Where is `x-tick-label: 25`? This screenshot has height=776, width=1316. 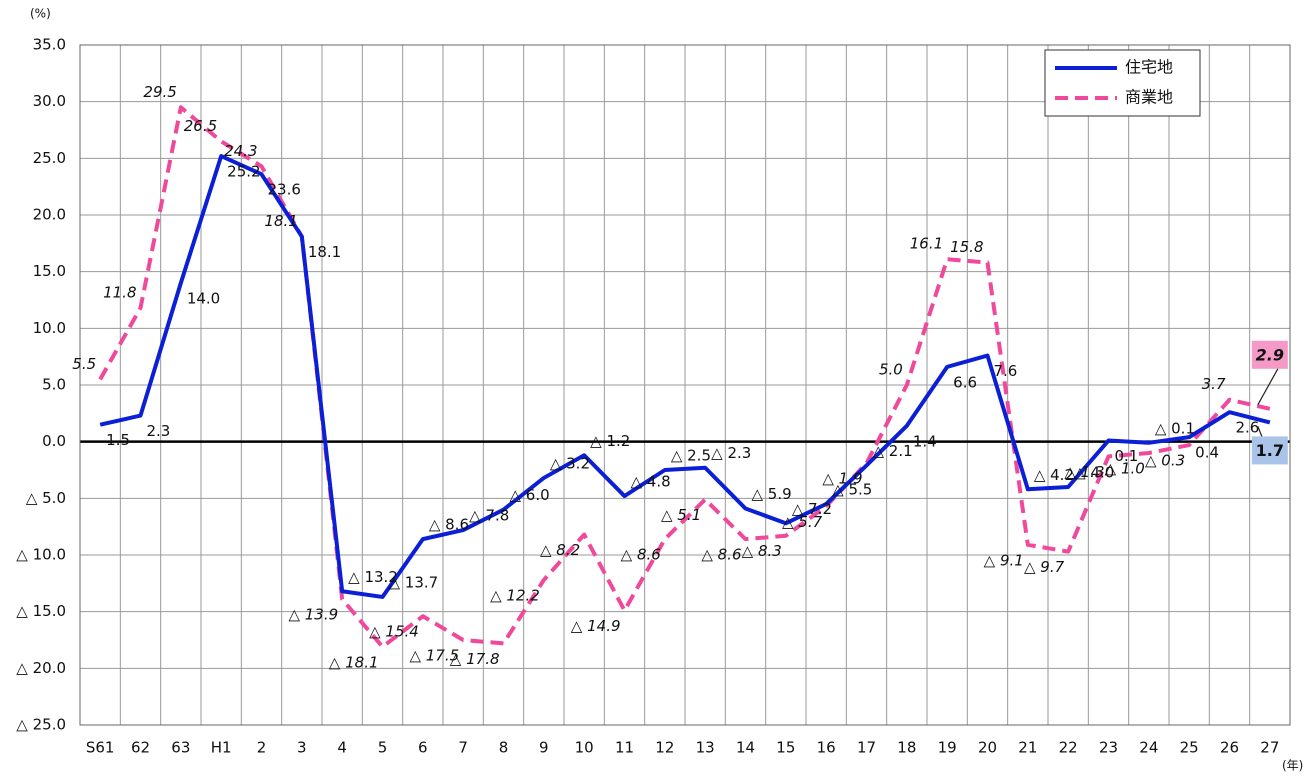 x-tick-label: 25 is located at coordinates (1189, 748).